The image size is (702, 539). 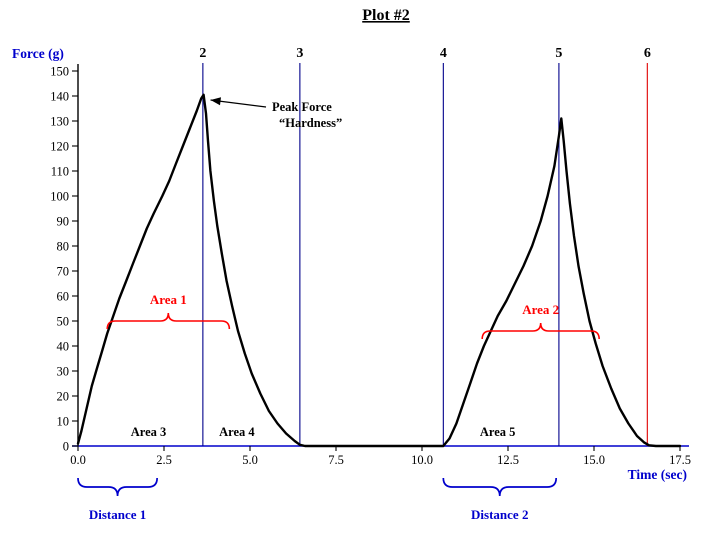 What do you see at coordinates (558, 53) in the screenshot?
I see `event-line-label-5: 5` at bounding box center [558, 53].